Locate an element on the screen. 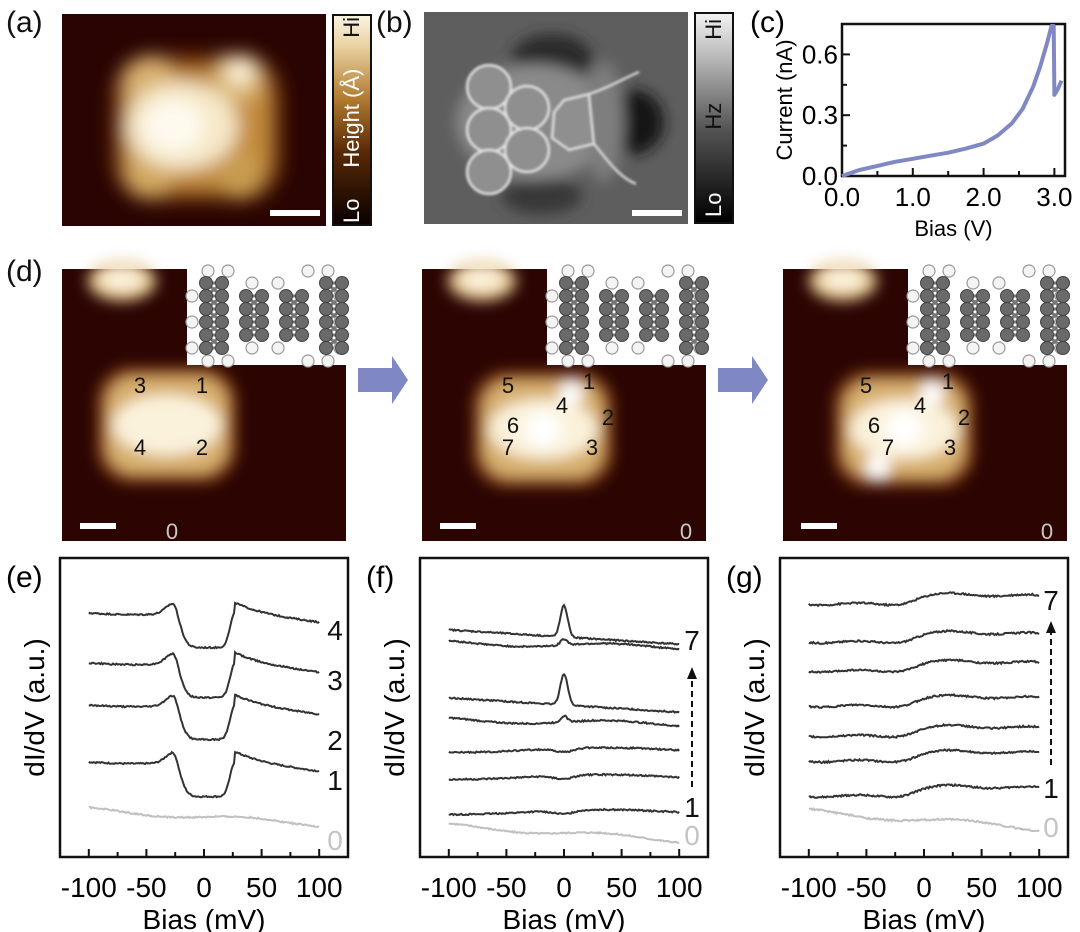  right-arrow-icon is located at coordinates (383, 380).